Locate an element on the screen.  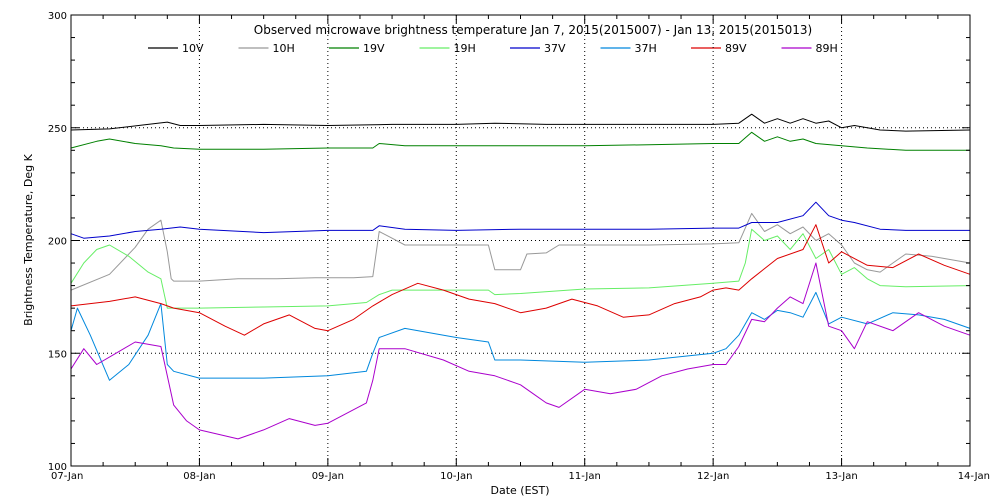
x-tick-label: 11-Jan is located at coordinates (585, 476).